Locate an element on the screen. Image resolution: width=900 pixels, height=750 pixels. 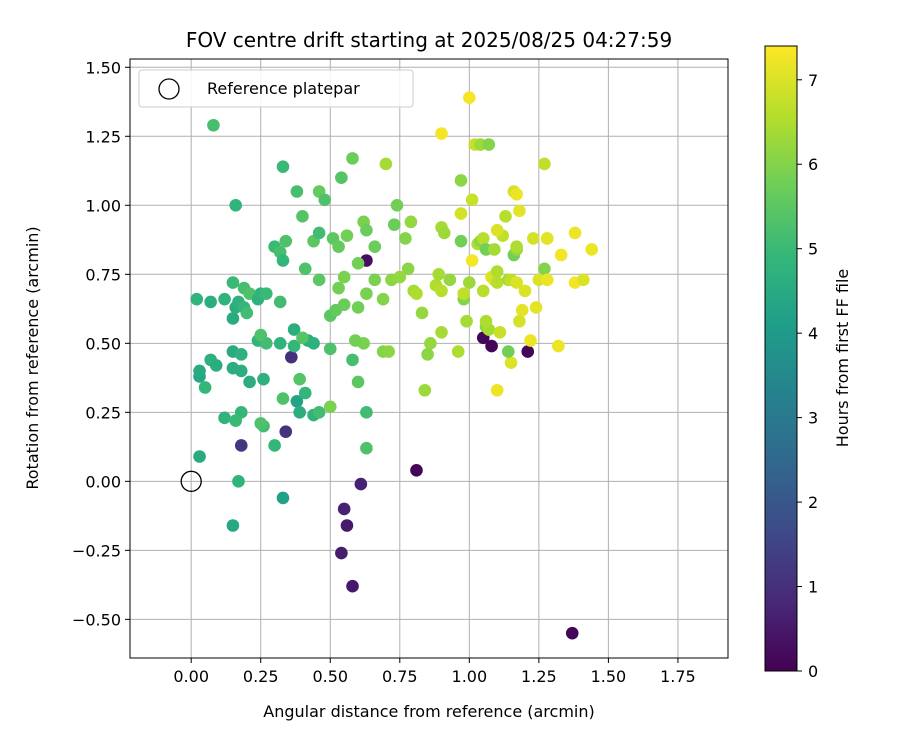
y-tick-label: 0.75 is located at coordinates (103, 274).